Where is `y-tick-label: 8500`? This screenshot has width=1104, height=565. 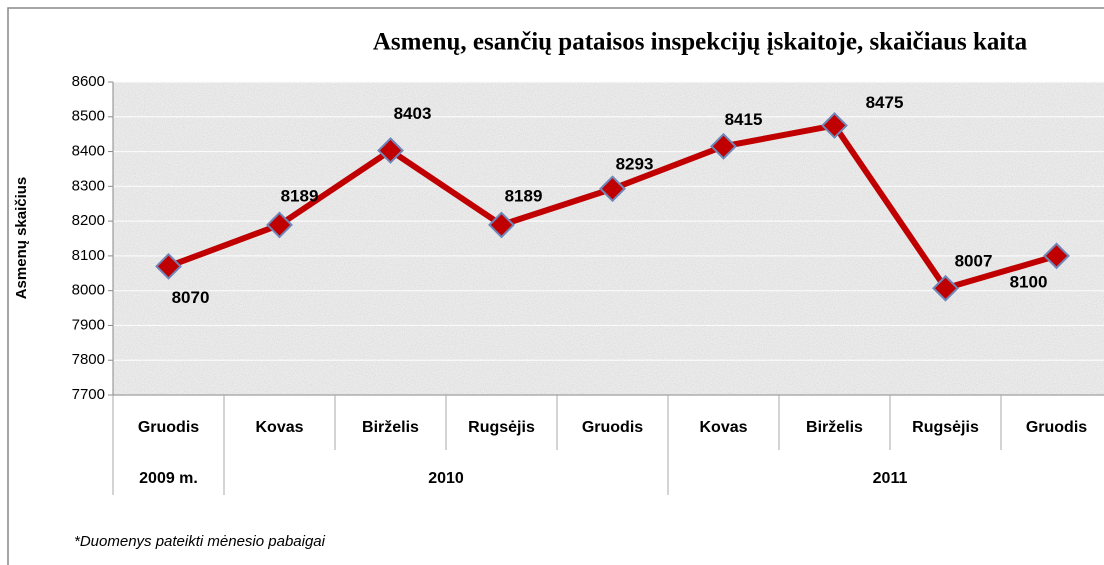 y-tick-label: 8500 is located at coordinates (88, 116).